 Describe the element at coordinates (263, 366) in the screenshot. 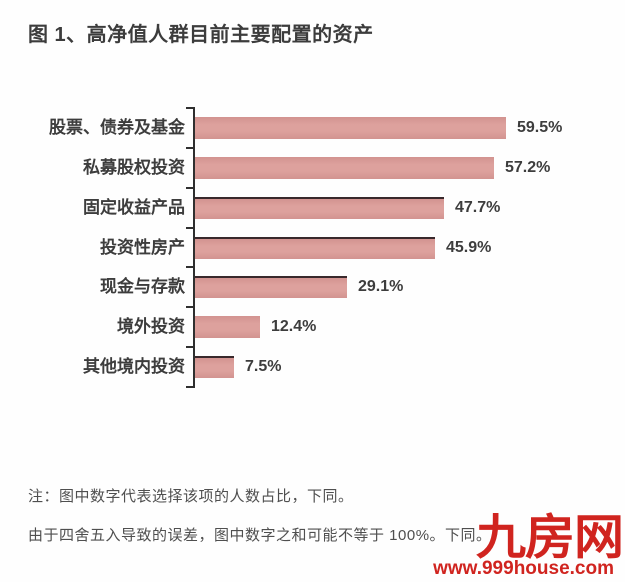

I see `value-label: 7.5%` at that location.